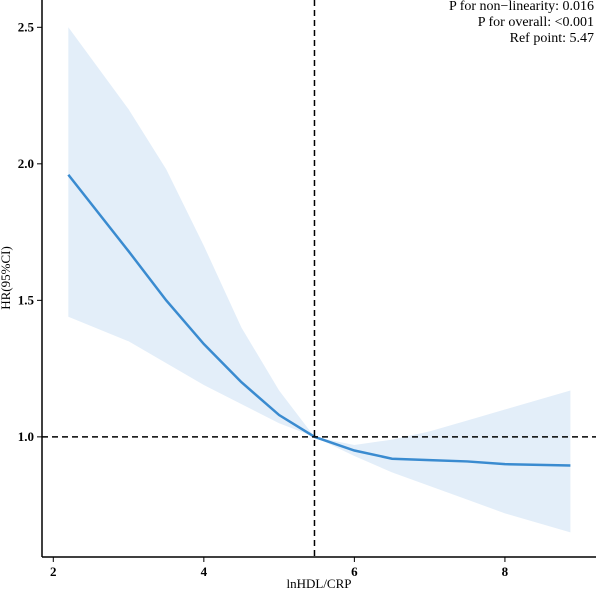 This screenshot has width=596, height=593. Describe the element at coordinates (6, 278) in the screenshot. I see `y-axis-label: HR(95%CI)` at that location.